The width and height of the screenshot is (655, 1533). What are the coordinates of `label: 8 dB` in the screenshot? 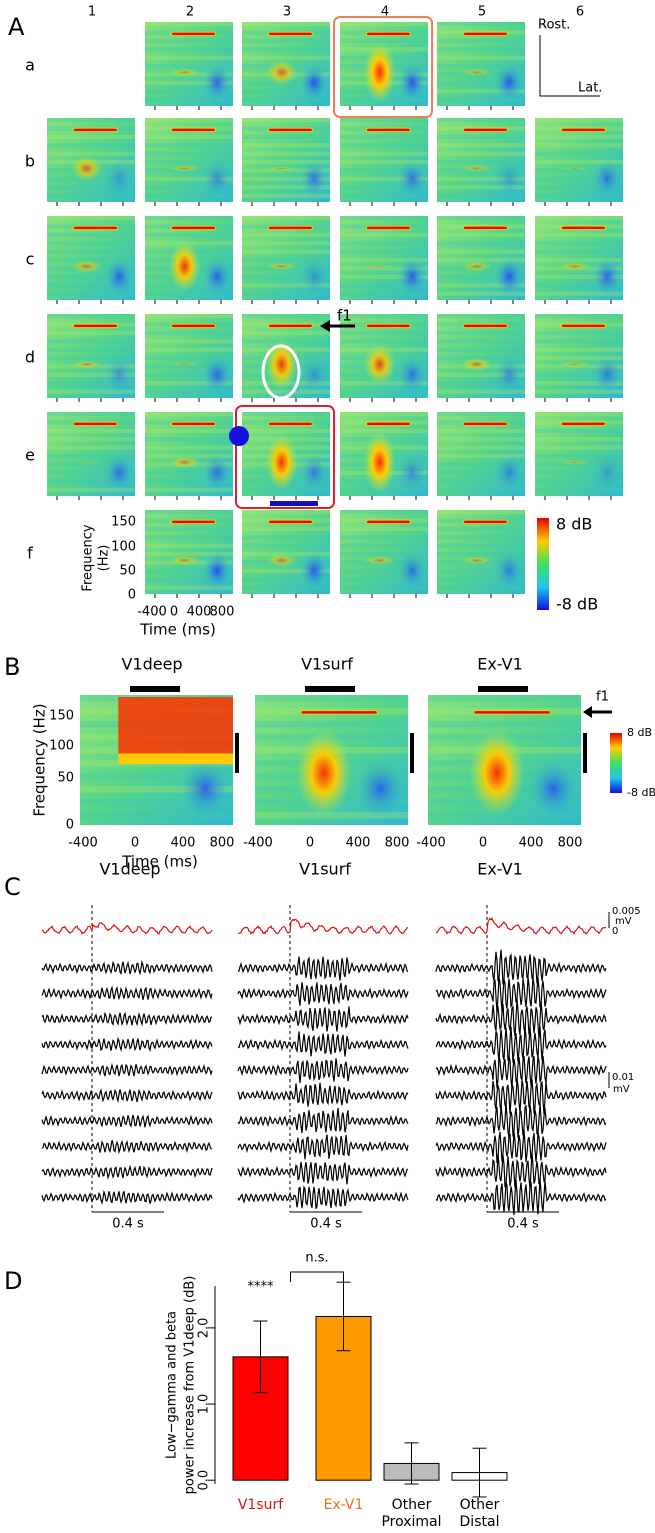 It's located at (574, 524).